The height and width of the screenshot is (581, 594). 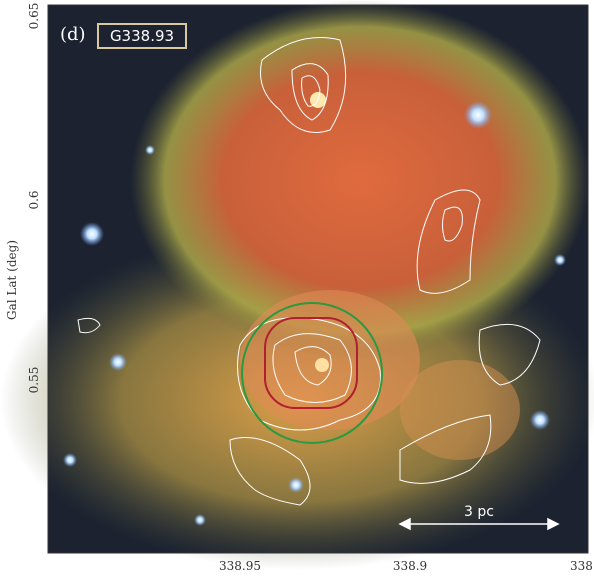 I want to click on source-name: G338.93, so click(x=142, y=36).